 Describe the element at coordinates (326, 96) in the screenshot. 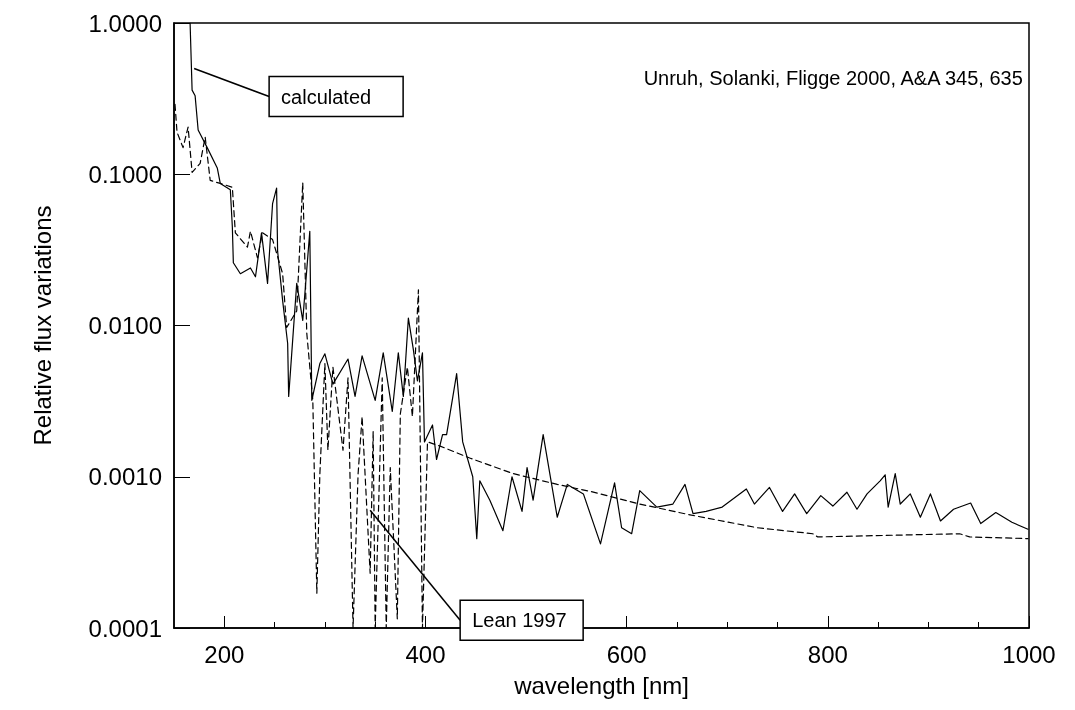

I see `annotation: calculated` at that location.